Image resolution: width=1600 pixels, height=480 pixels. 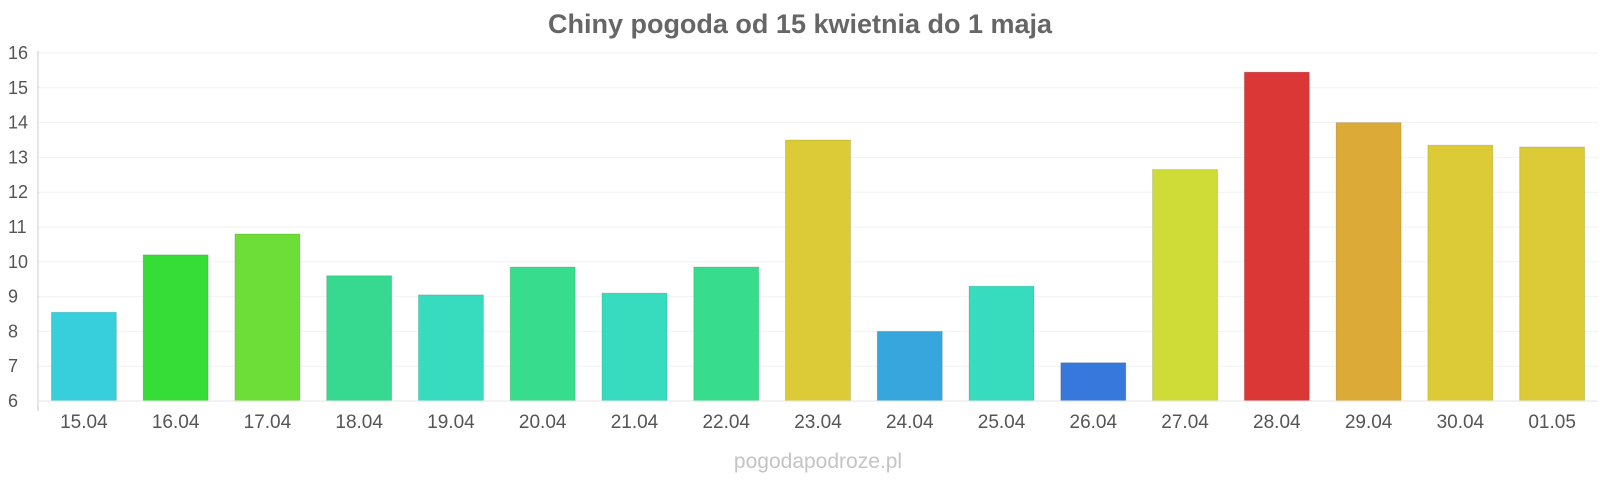 What do you see at coordinates (1369, 422) in the screenshot?
I see `x-tick-label: 29.04` at bounding box center [1369, 422].